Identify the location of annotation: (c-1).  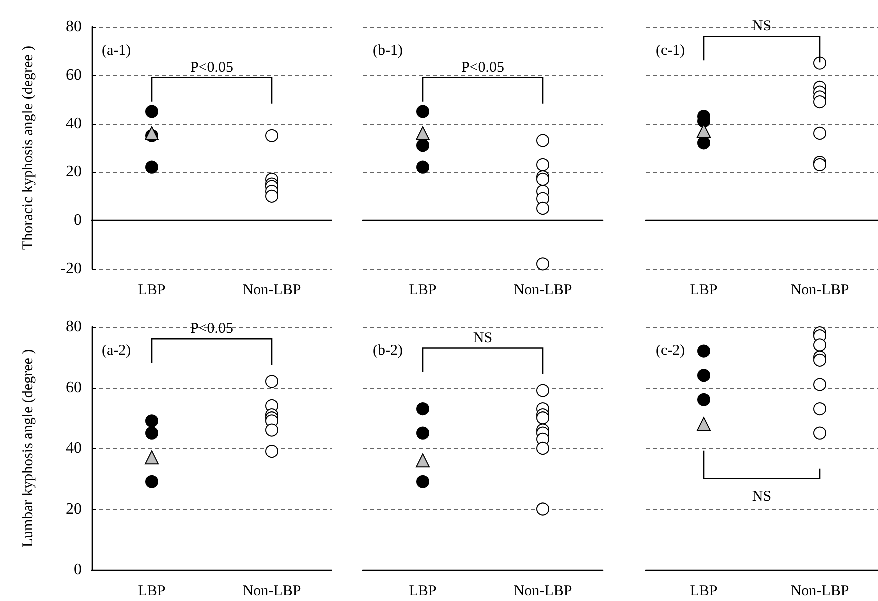
(671, 51).